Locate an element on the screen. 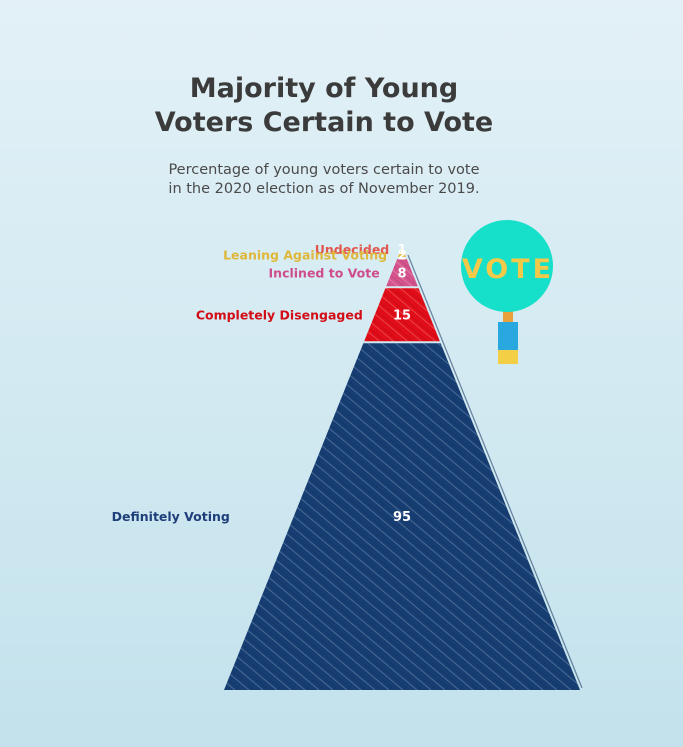 The width and height of the screenshot is (683, 747). segment-hatch-leaning-against-voting is located at coordinates (402, 254).